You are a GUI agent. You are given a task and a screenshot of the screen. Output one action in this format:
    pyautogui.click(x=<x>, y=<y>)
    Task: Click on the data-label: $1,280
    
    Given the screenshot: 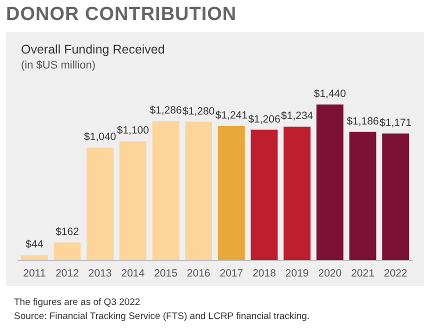 What is the action you would take?
    pyautogui.click(x=198, y=111)
    